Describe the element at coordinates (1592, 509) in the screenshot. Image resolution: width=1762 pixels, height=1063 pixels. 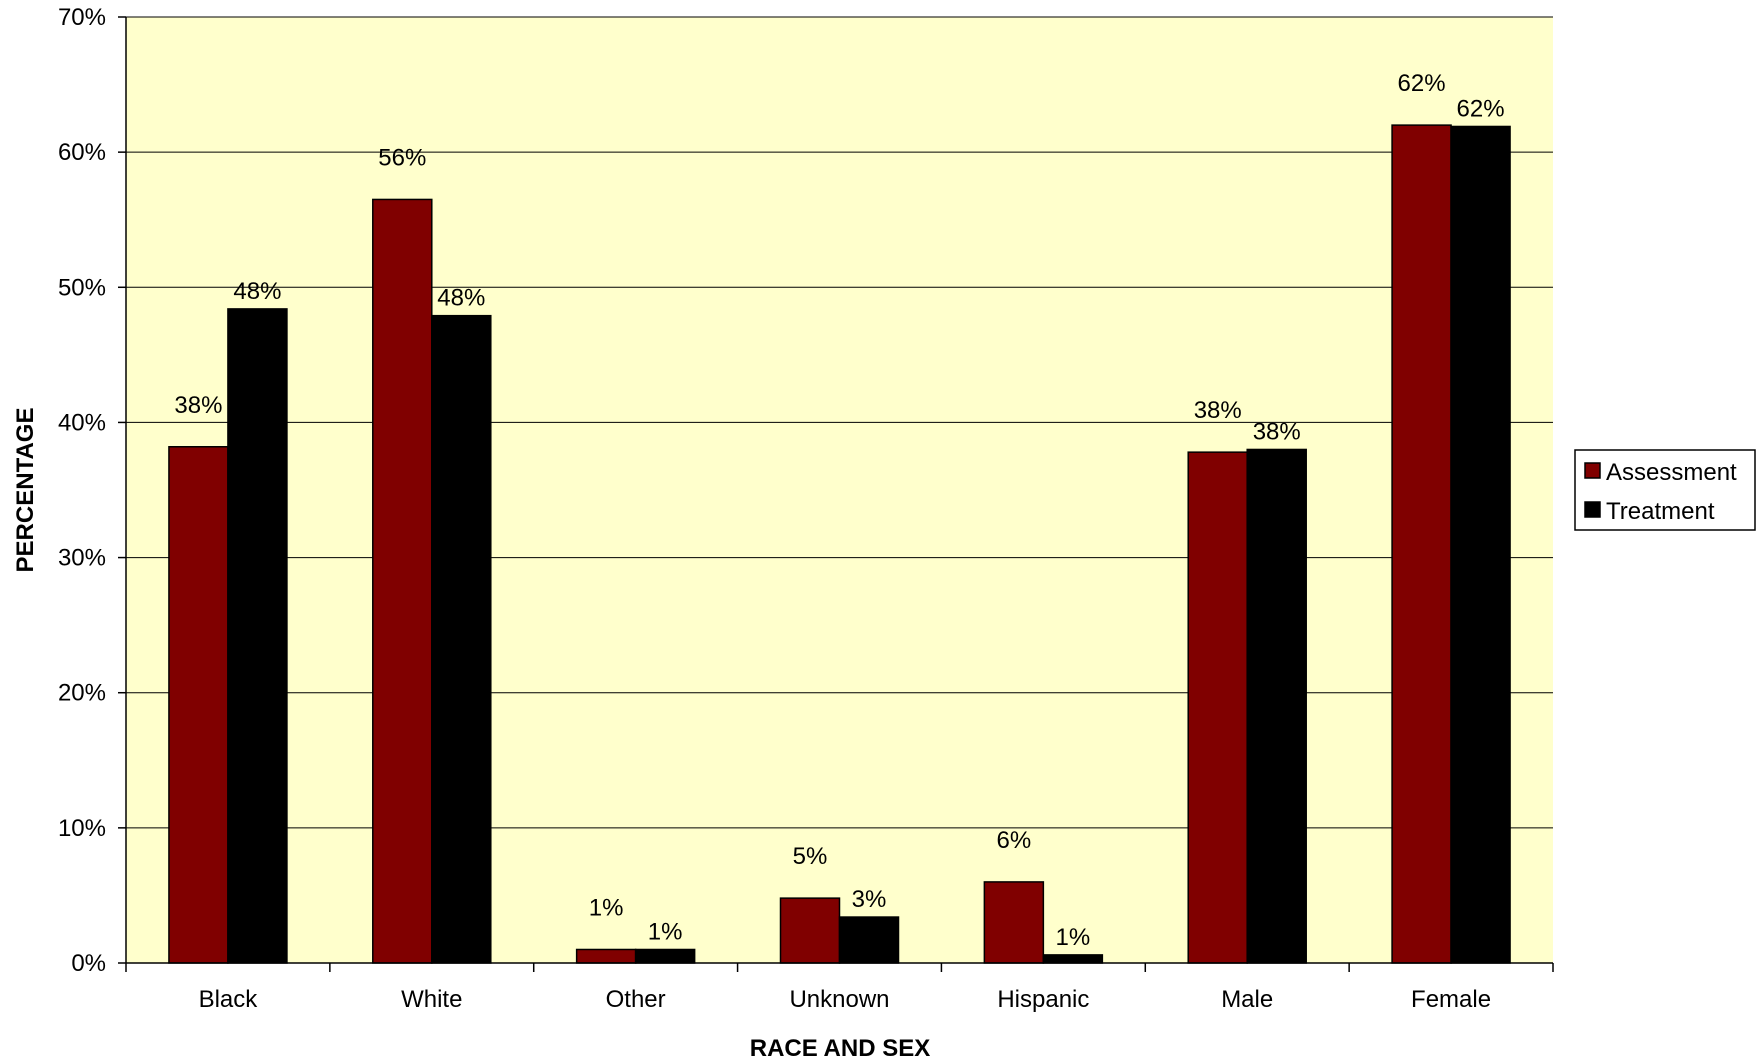
I see `legend-swatch-treatment` at that location.